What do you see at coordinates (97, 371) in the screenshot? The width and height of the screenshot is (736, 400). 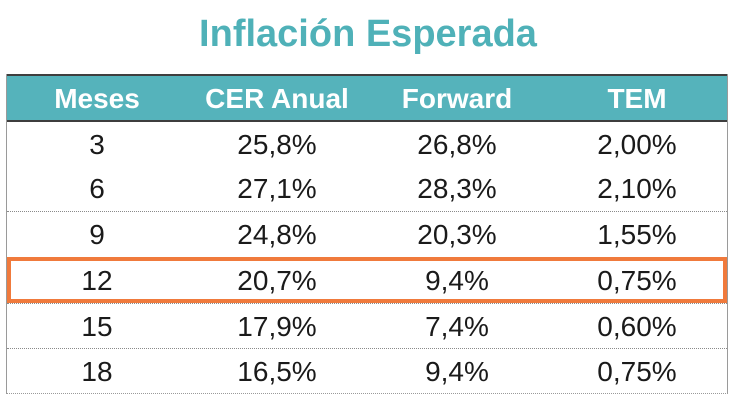 I see `table-cell: 18` at bounding box center [97, 371].